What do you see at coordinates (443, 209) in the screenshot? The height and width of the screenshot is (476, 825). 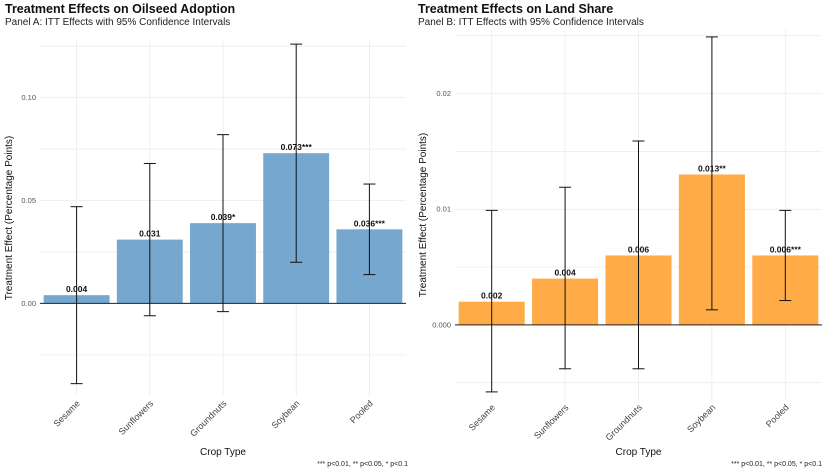 I see `y-tick-label: 0.01` at bounding box center [443, 209].